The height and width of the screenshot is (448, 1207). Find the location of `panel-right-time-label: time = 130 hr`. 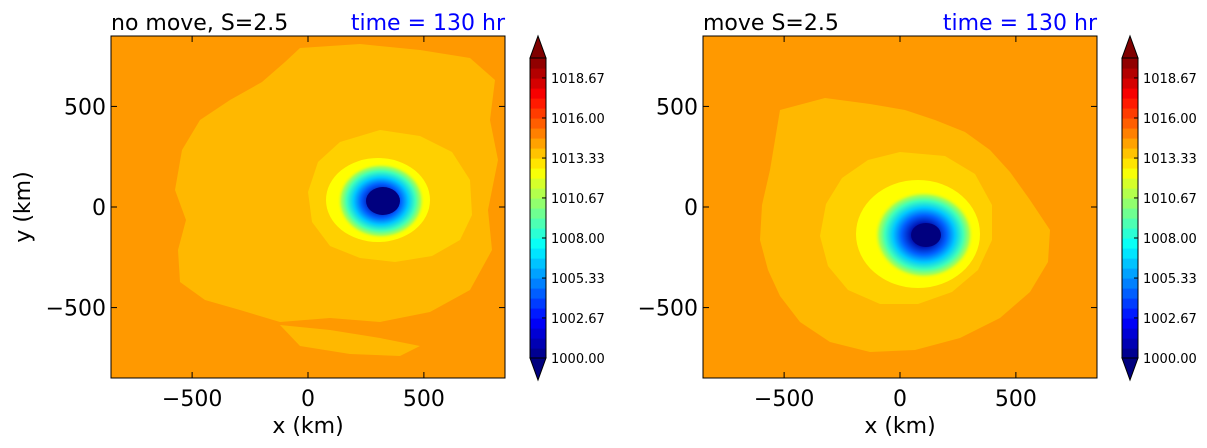

panel-right-time-label: time = 130 hr is located at coordinates (1020, 23).